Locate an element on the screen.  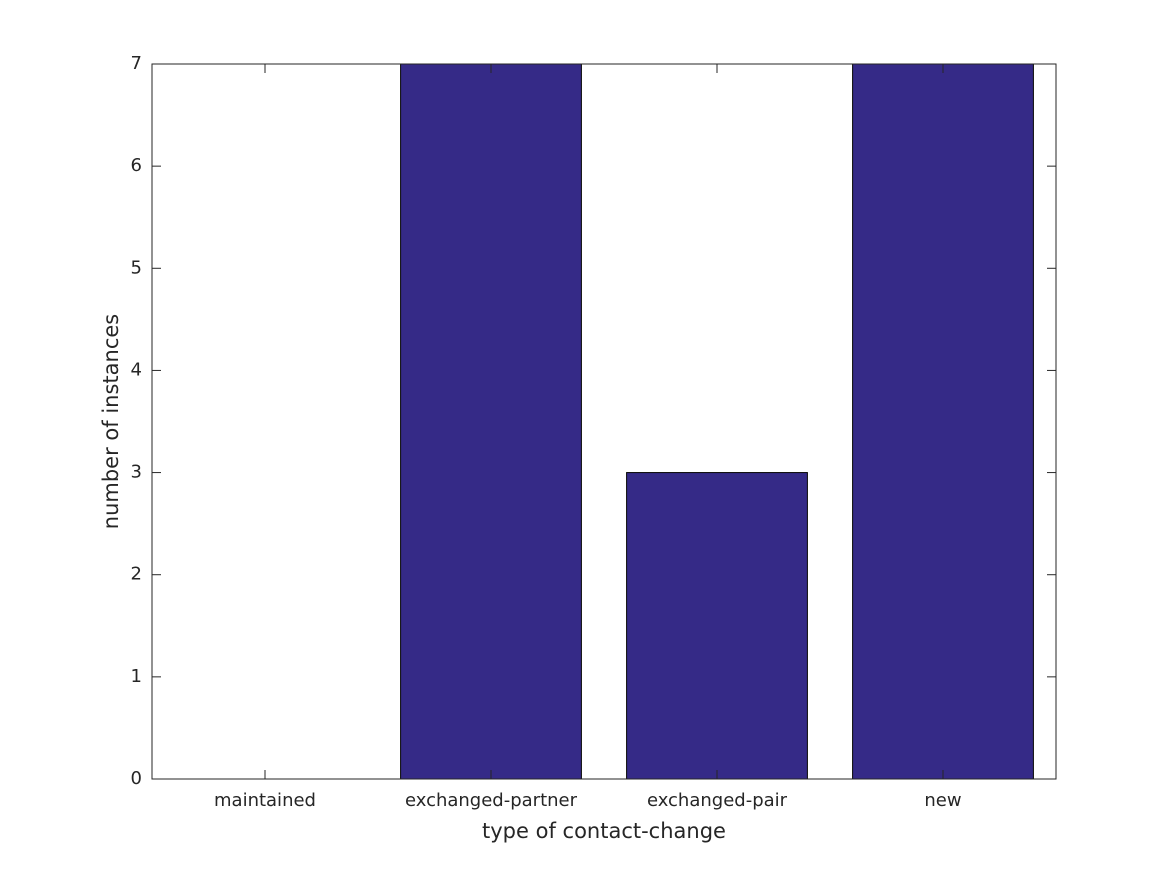
y-tick-label: 1 is located at coordinates (136, 676).